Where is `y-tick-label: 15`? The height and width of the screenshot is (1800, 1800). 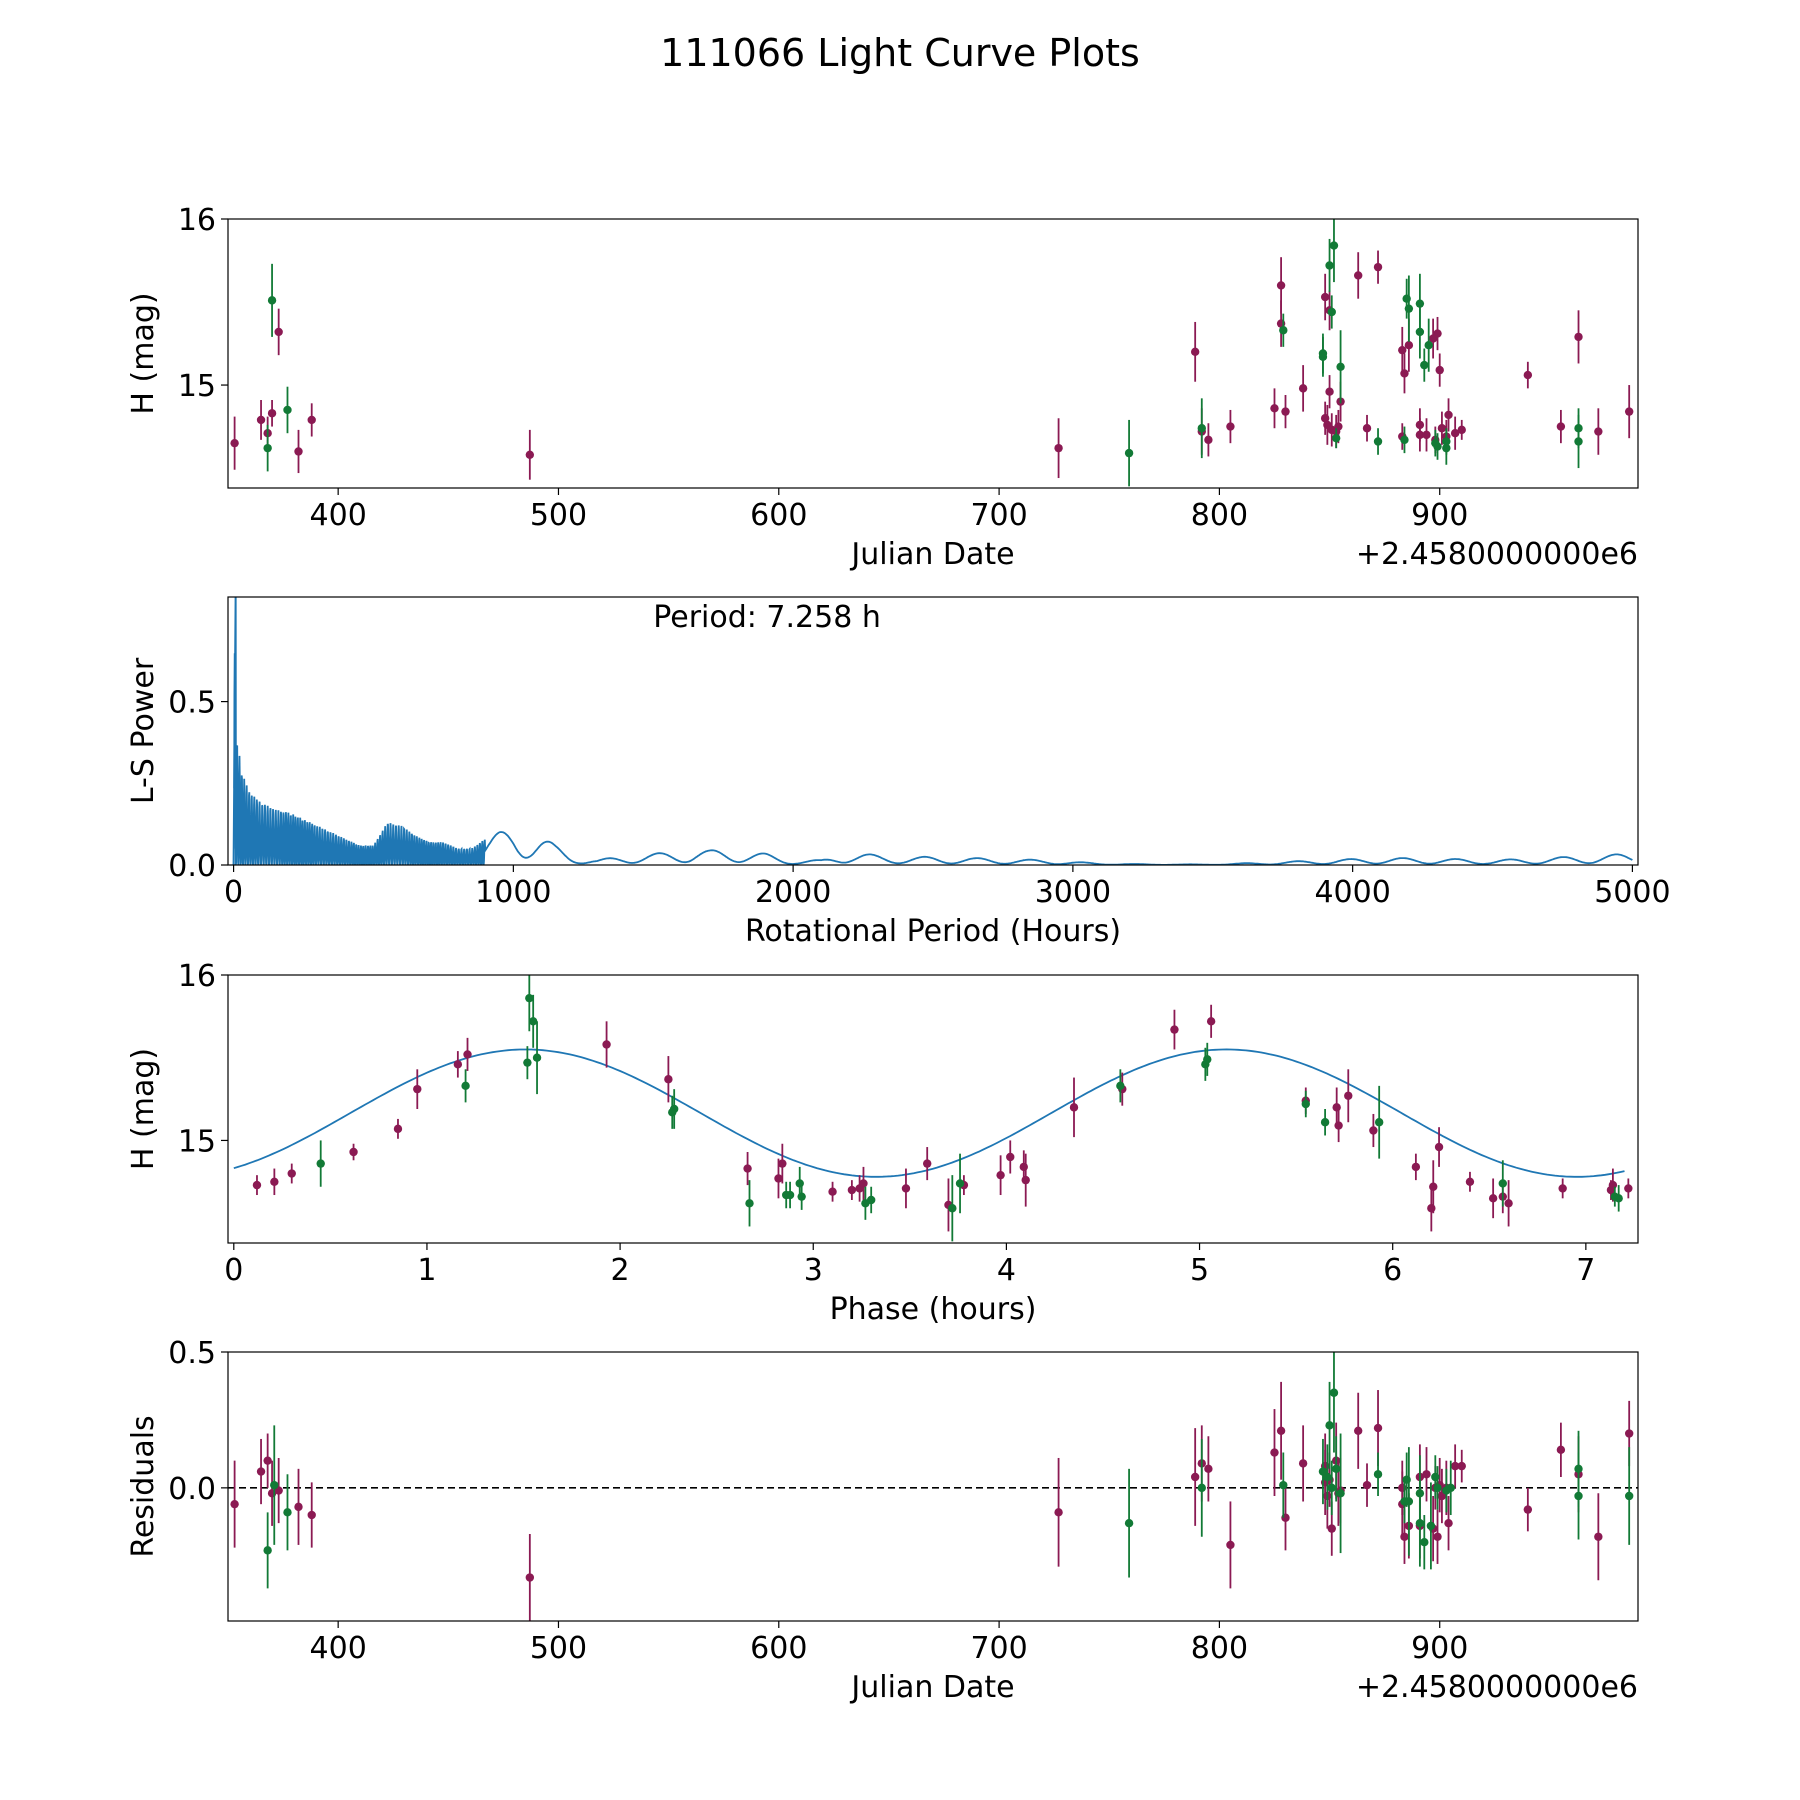
y-tick-label: 15 is located at coordinates (197, 1141).